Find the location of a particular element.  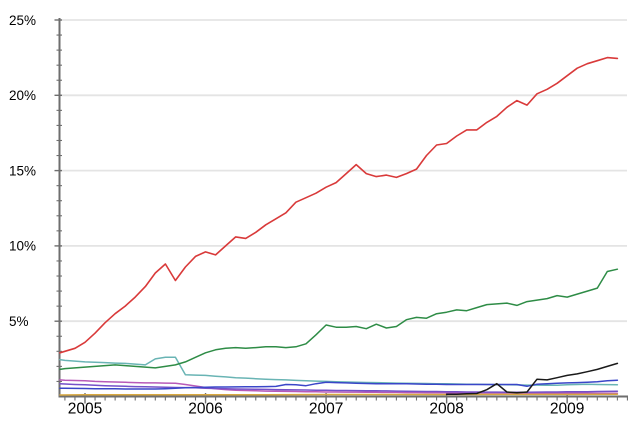

blue-line is located at coordinates (339, 384).